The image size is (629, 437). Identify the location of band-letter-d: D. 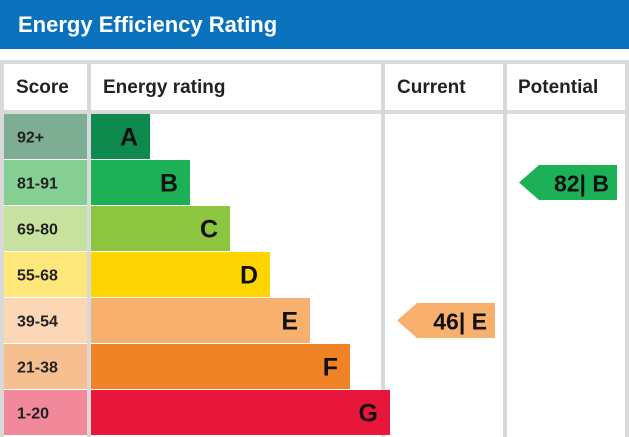
(249, 276).